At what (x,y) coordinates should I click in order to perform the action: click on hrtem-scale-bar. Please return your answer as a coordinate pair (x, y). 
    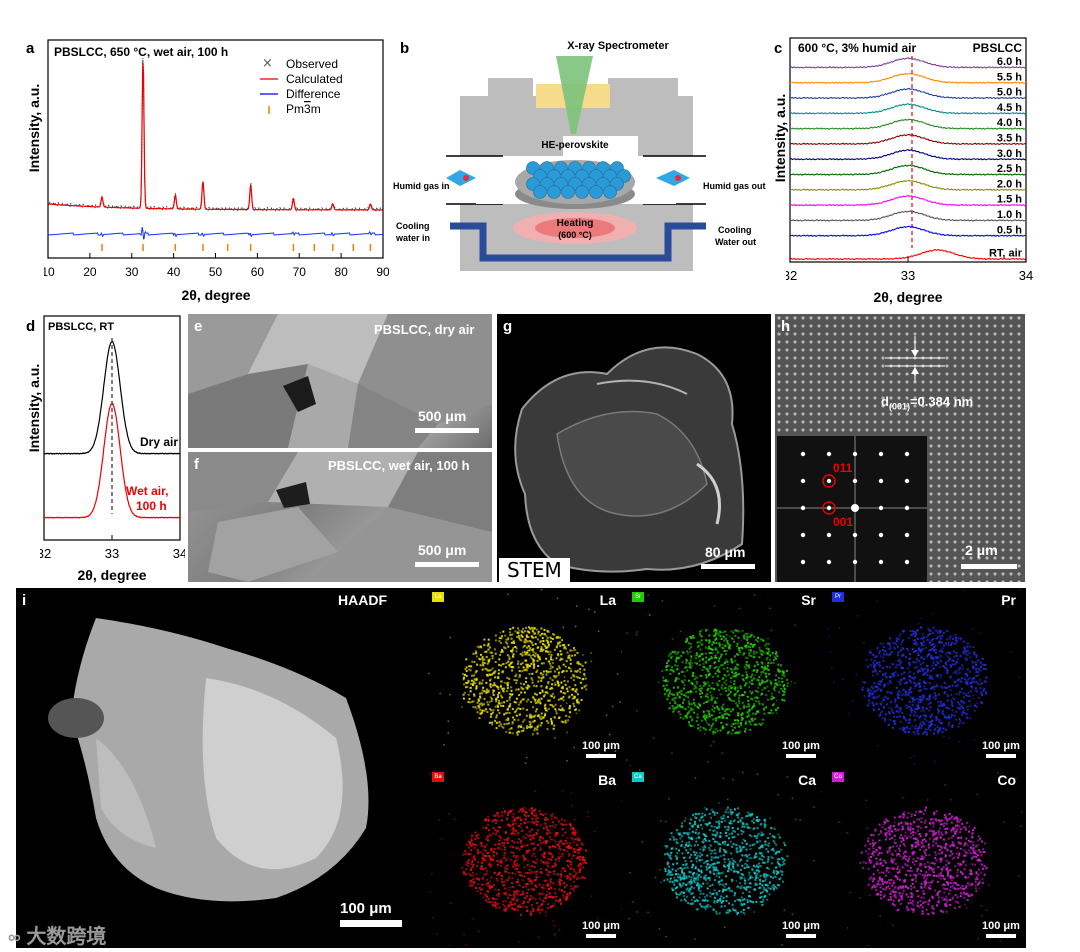
    Looking at the image, I should click on (989, 566).